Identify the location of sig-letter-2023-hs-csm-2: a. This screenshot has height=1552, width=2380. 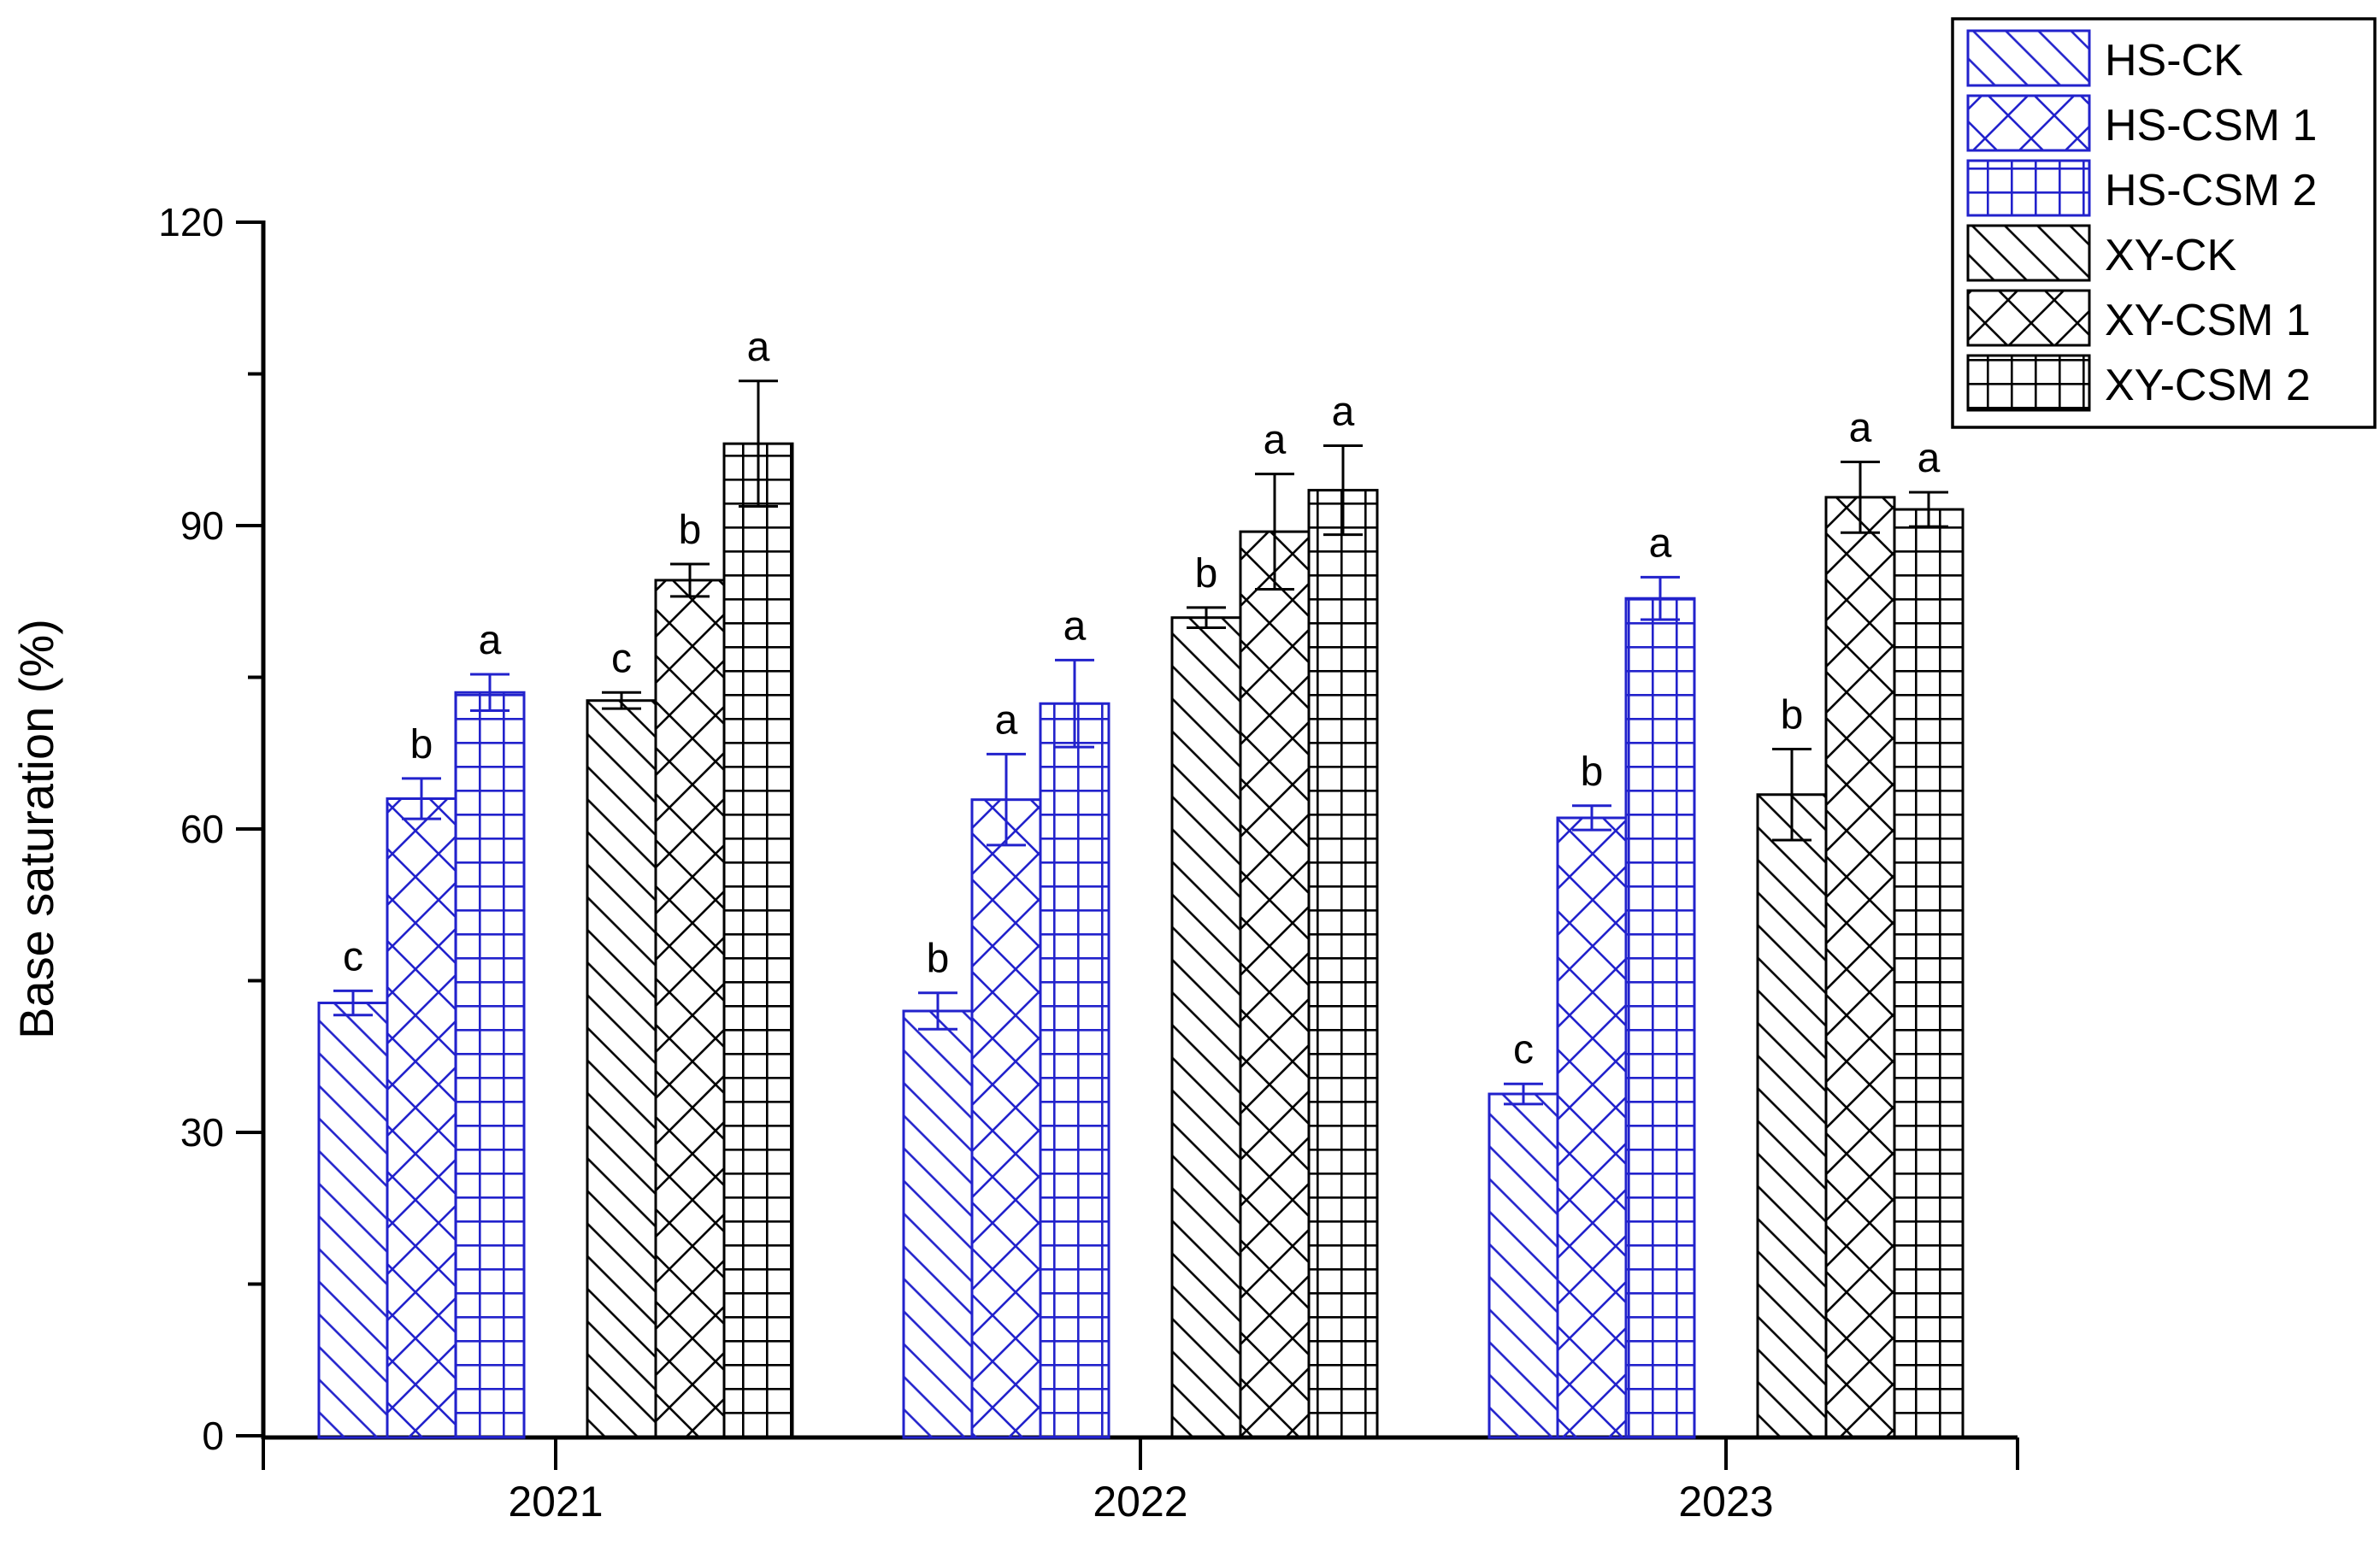
(1660, 543).